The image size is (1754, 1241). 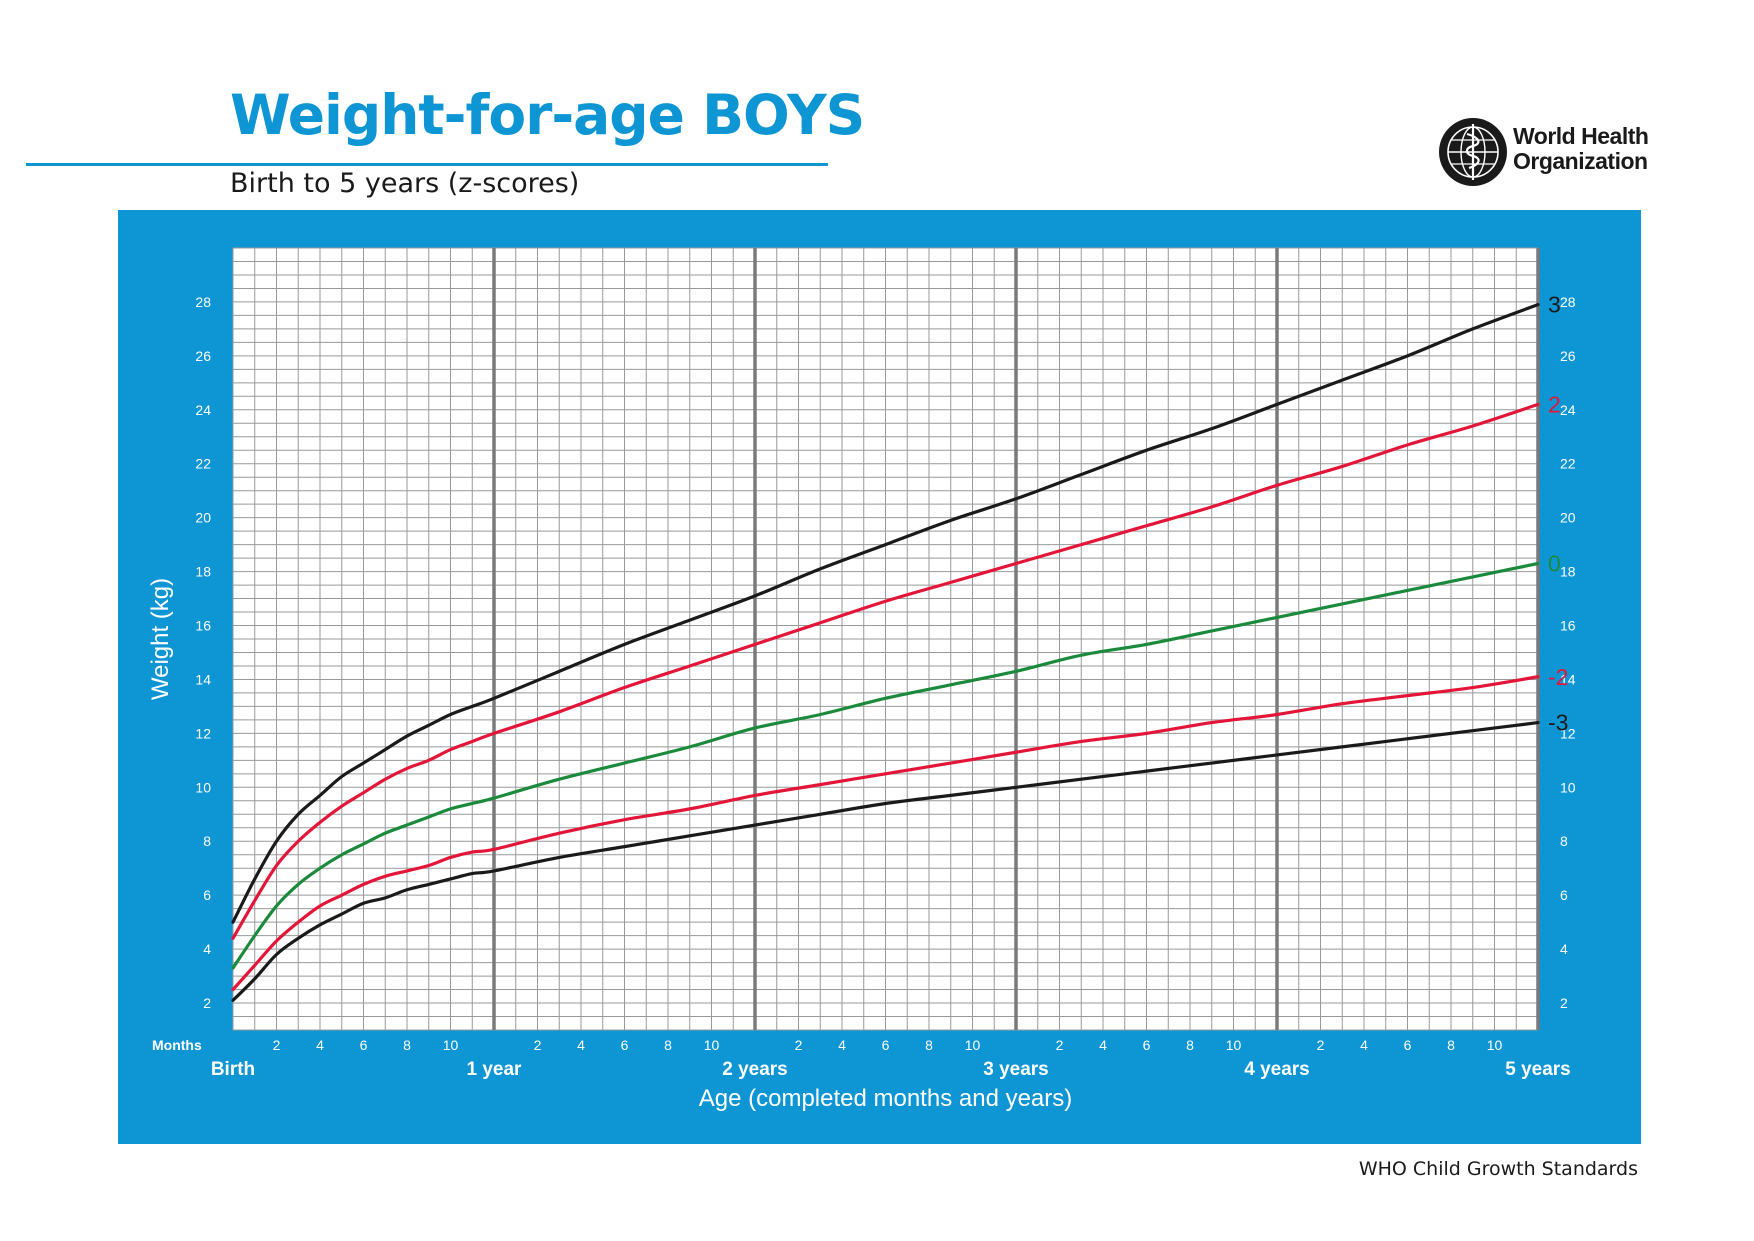 I want to click on y-tick-label-left: 16, so click(x=203, y=626).